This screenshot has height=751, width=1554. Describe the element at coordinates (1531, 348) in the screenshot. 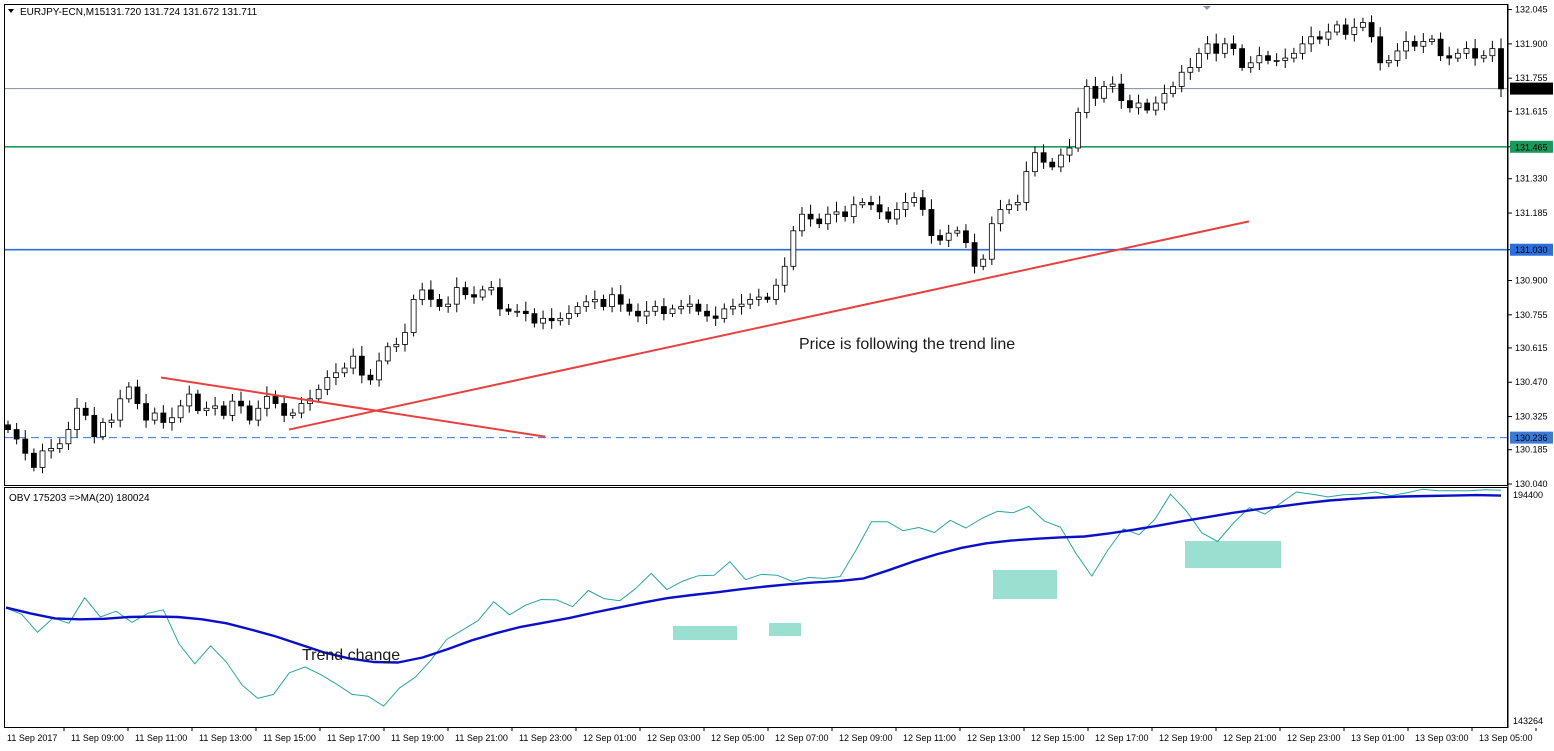

I see `price-tick-label: 130.615` at that location.